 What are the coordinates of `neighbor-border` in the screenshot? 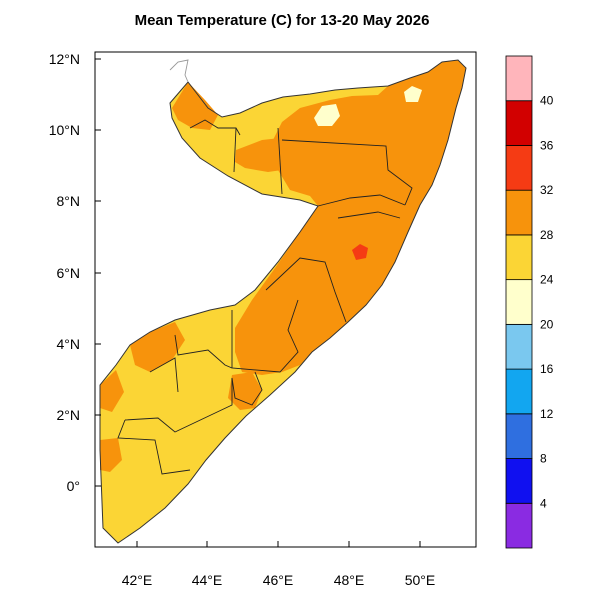 It's located at (179, 71).